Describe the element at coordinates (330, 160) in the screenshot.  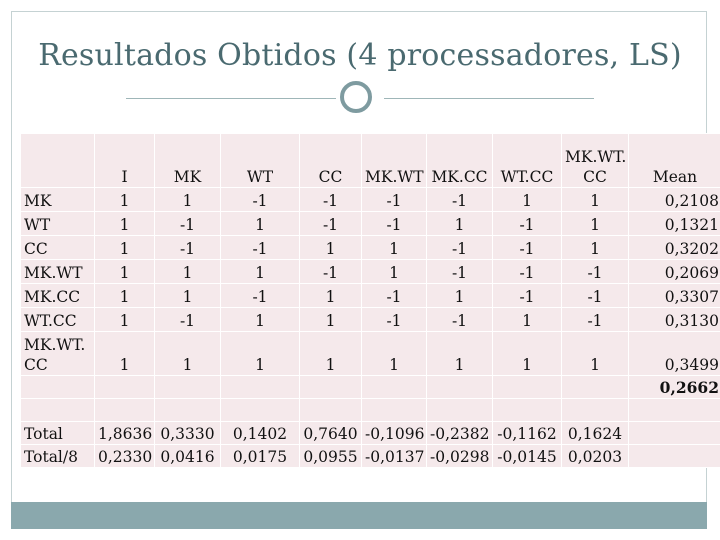
I see `header-cell: CC` at that location.